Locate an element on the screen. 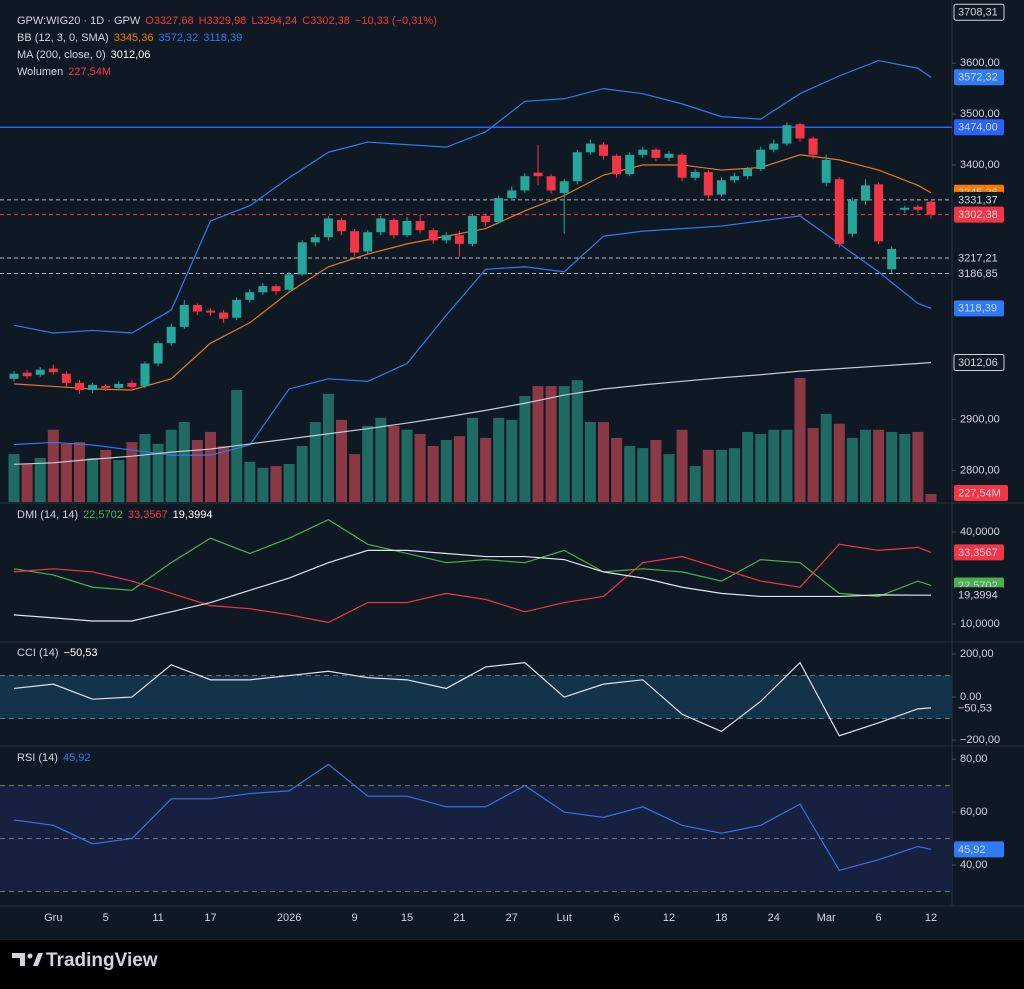  x-tick-label: 12 is located at coordinates (931, 918).